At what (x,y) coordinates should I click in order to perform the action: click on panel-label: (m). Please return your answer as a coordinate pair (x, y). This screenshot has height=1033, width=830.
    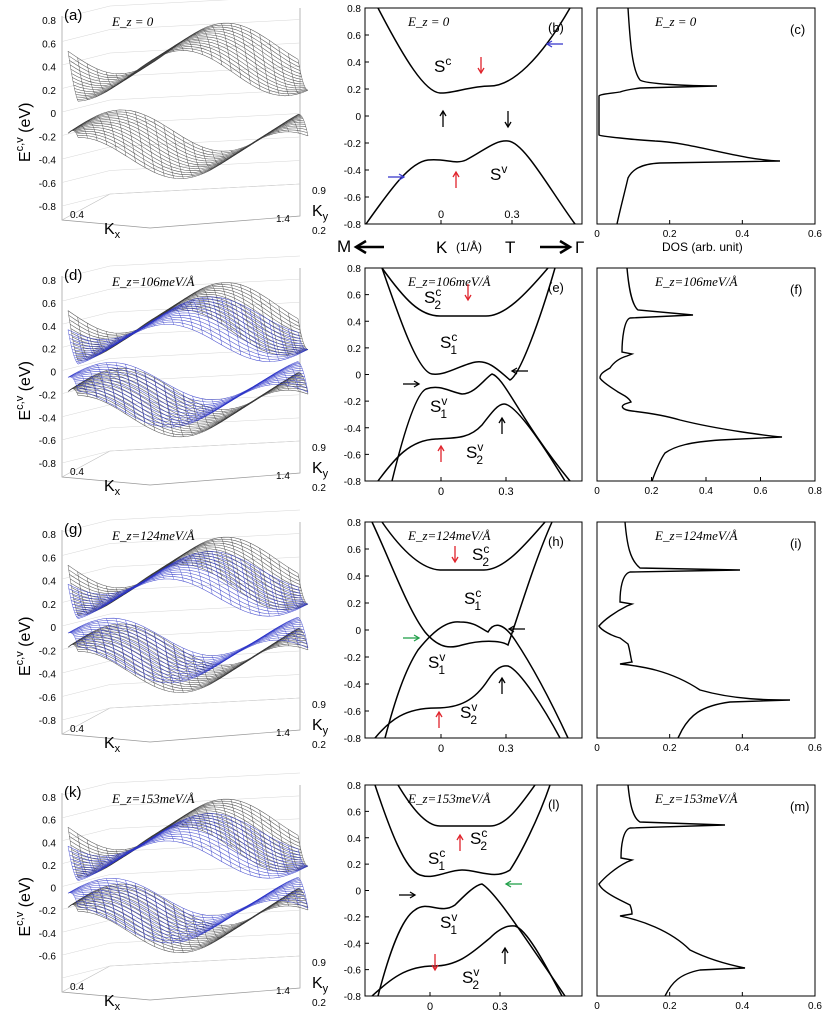
    Looking at the image, I should click on (800, 806).